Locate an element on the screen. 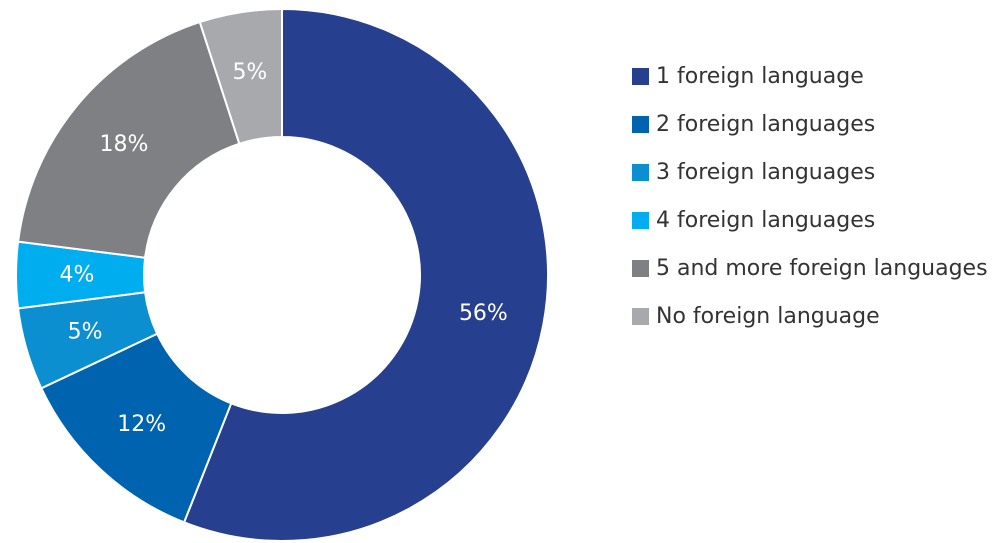  slice-value-label: 56% is located at coordinates (483, 313).